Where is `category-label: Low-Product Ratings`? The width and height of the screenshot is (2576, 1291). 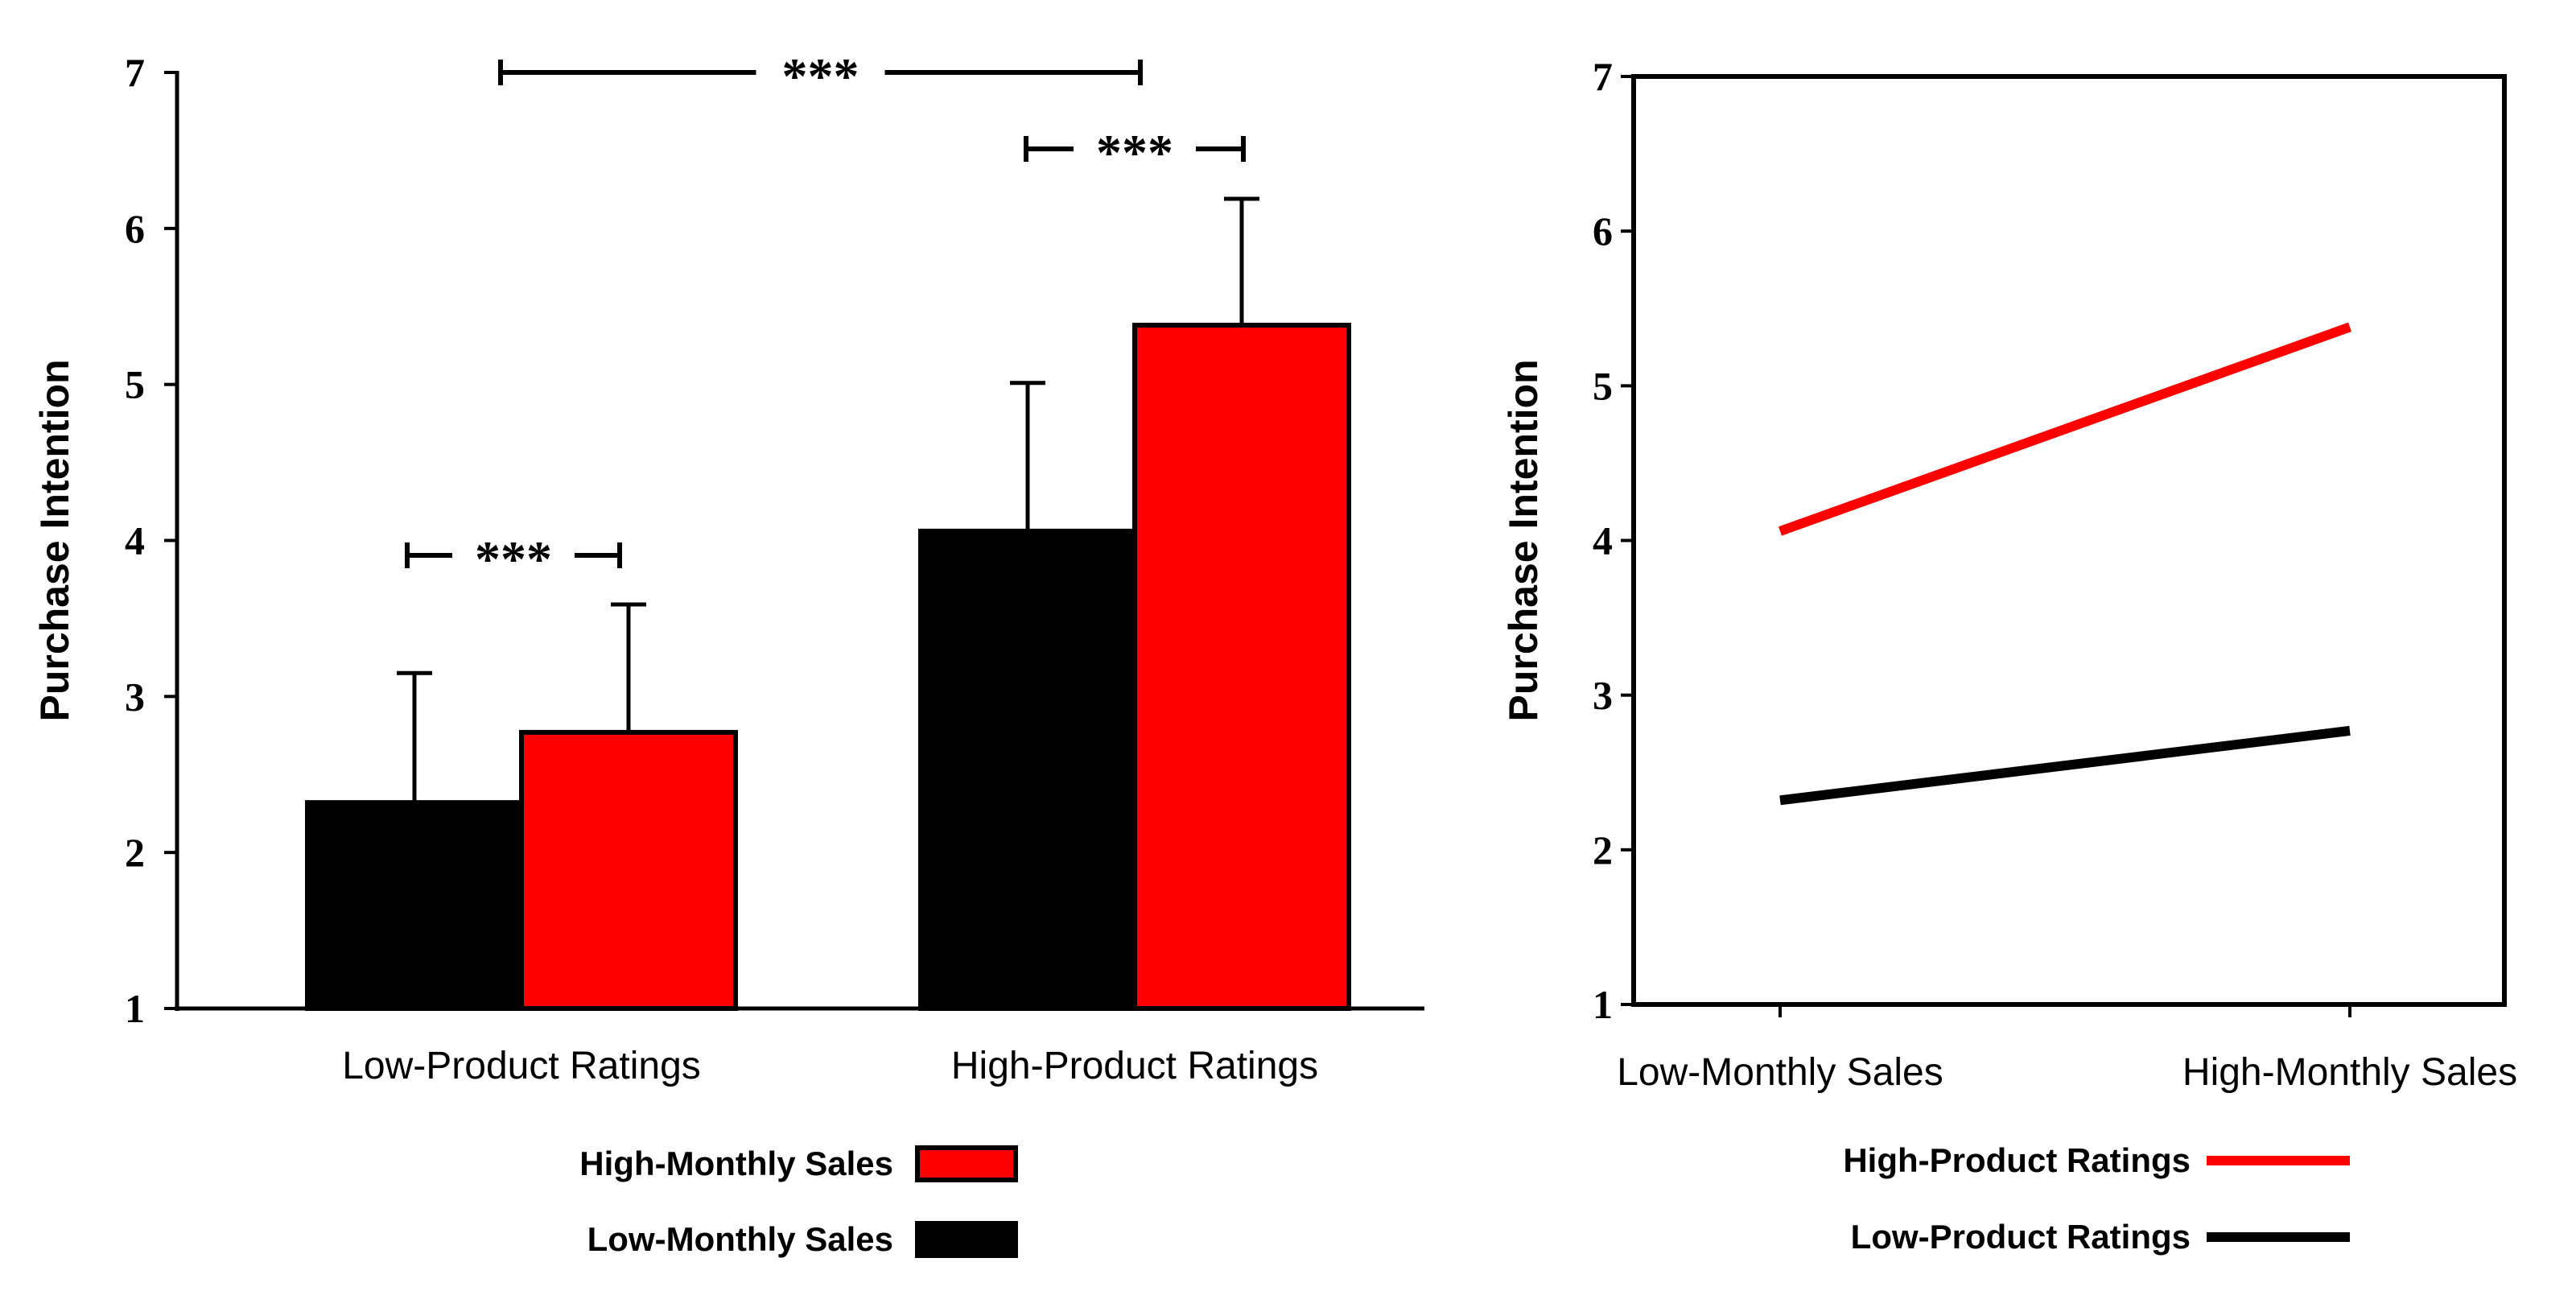 category-label: Low-Product Ratings is located at coordinates (521, 1066).